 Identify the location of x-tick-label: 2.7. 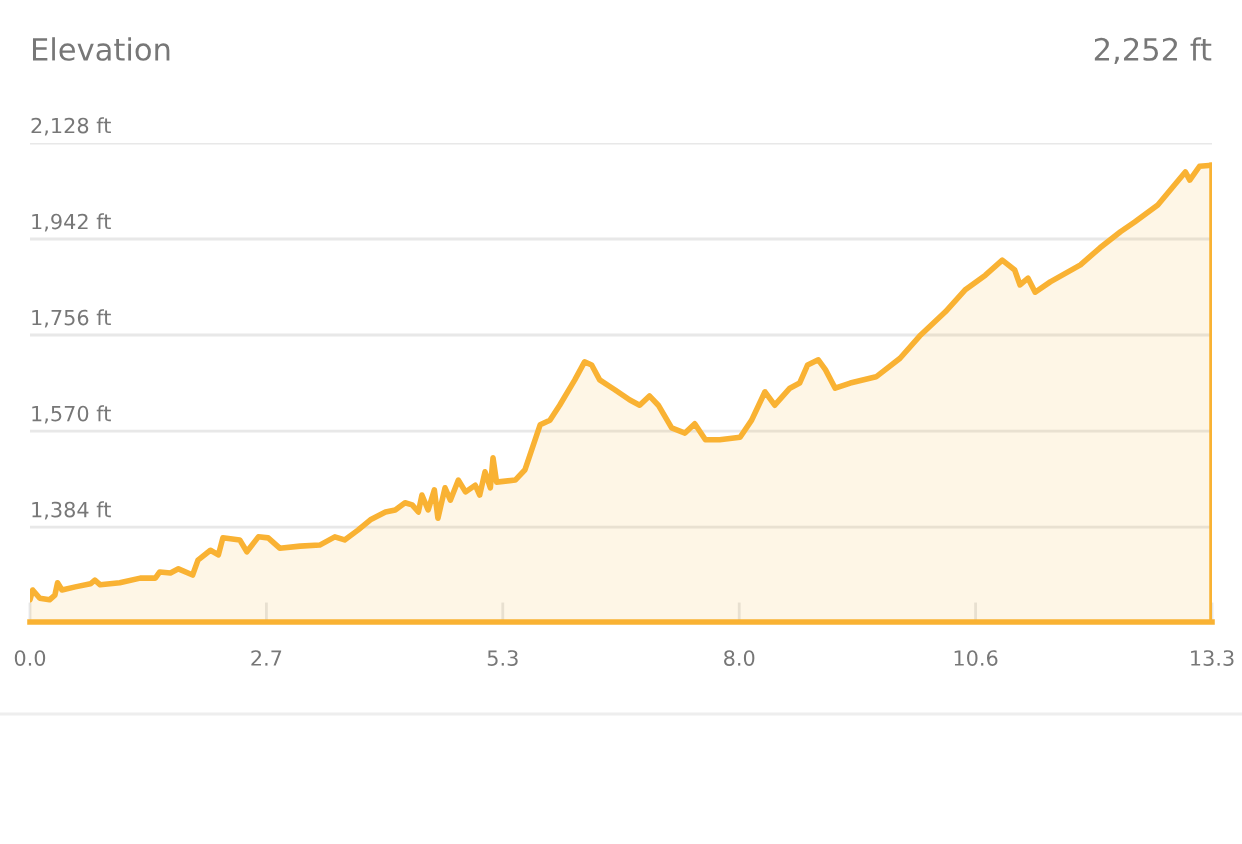
(266, 658).